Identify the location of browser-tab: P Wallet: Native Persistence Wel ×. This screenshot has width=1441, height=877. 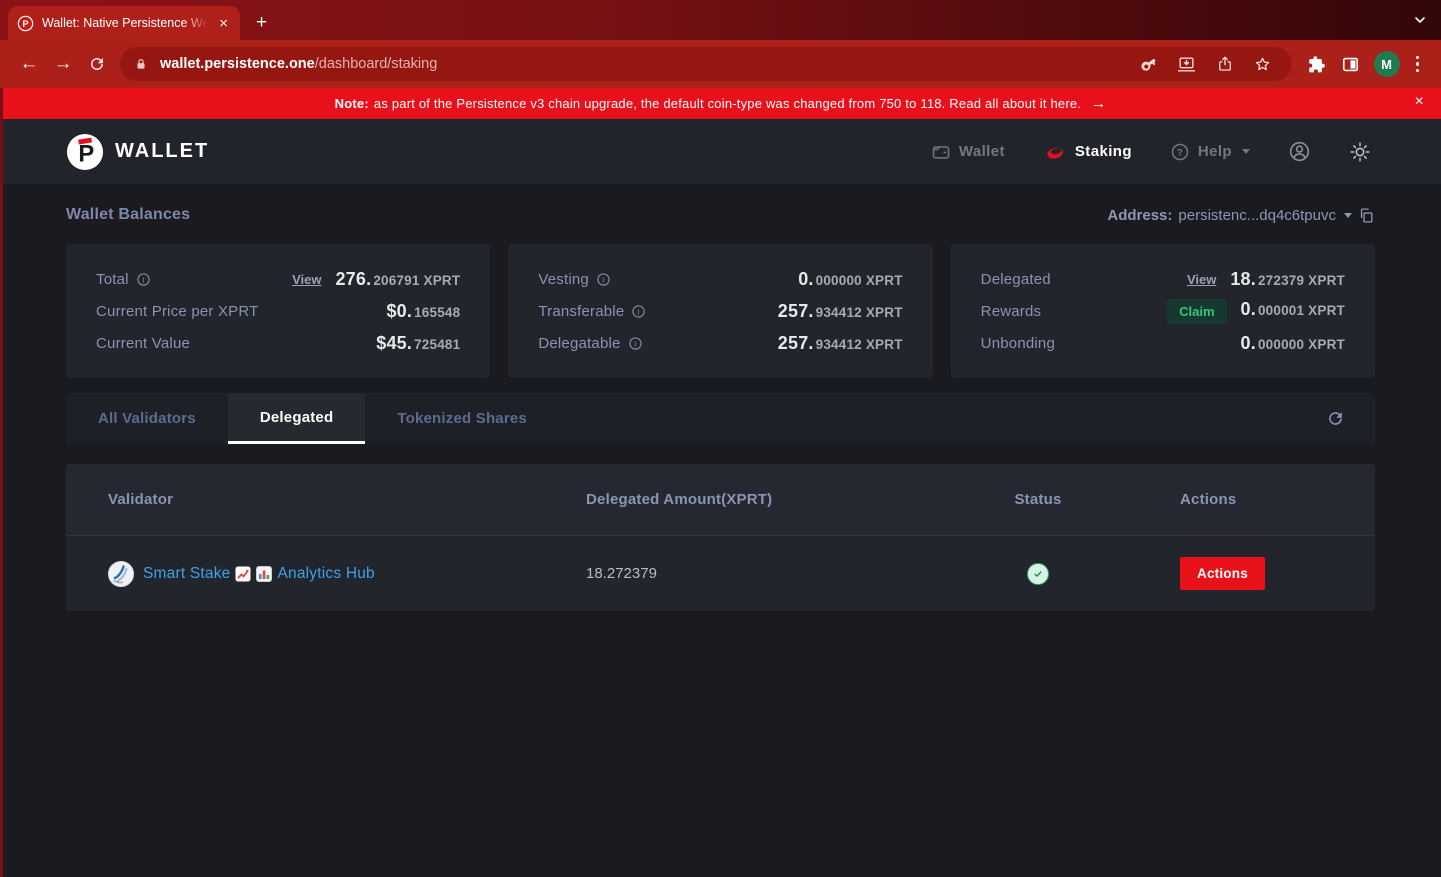
(124, 23).